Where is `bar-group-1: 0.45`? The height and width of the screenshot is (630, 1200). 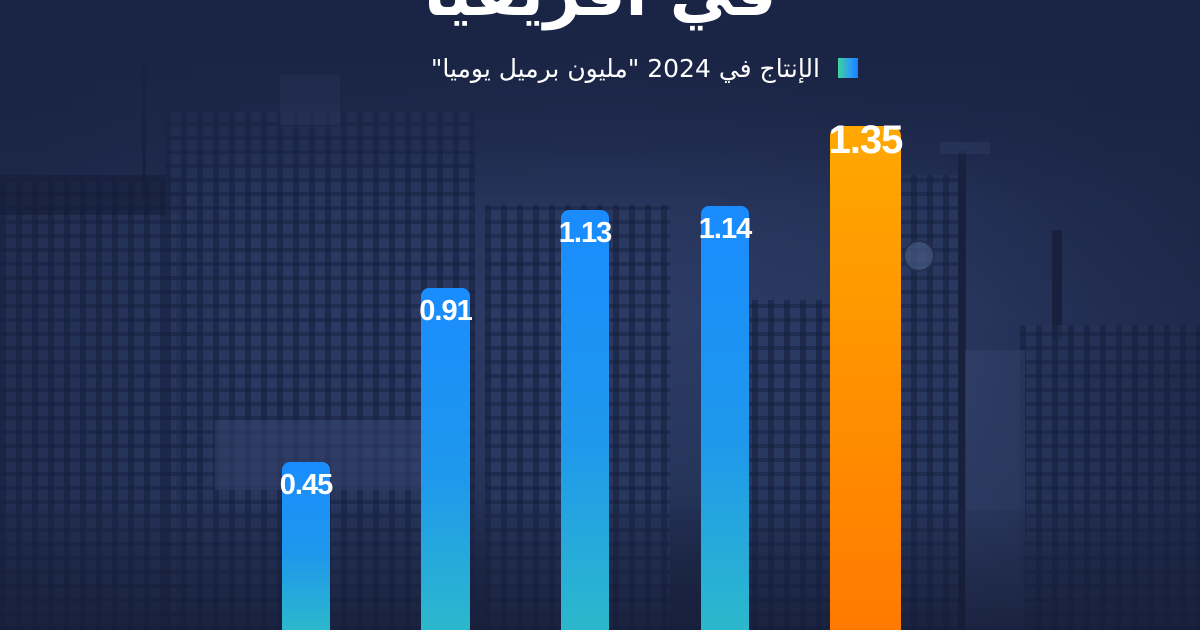 bar-group-1: 0.45 is located at coordinates (306, 546).